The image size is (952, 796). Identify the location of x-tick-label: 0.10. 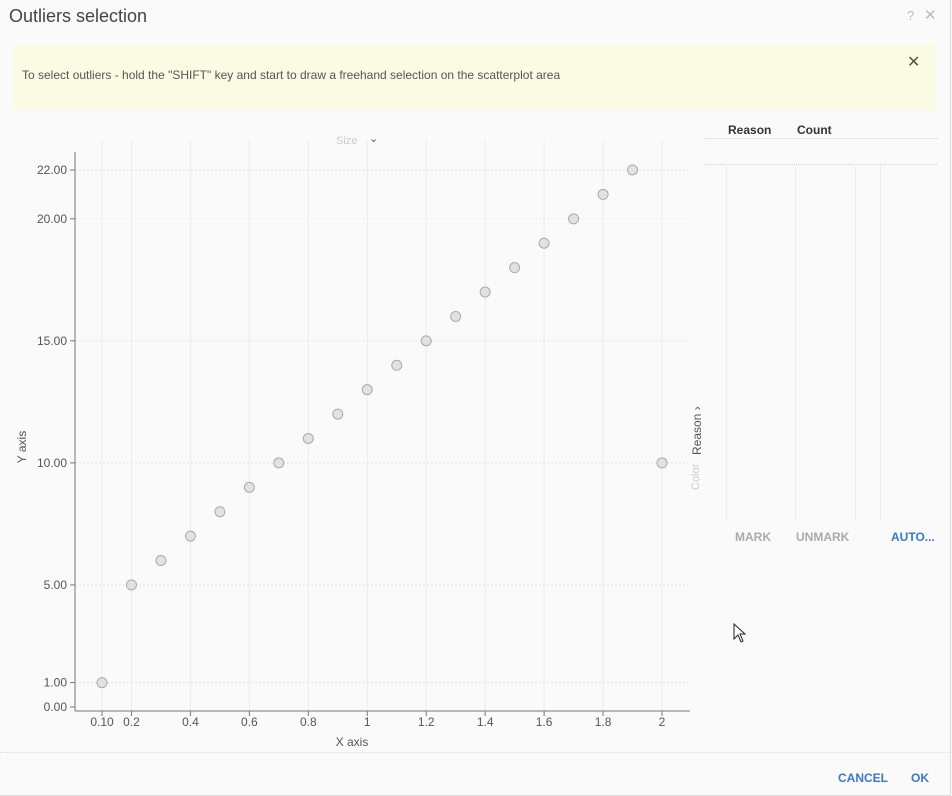
(102, 722).